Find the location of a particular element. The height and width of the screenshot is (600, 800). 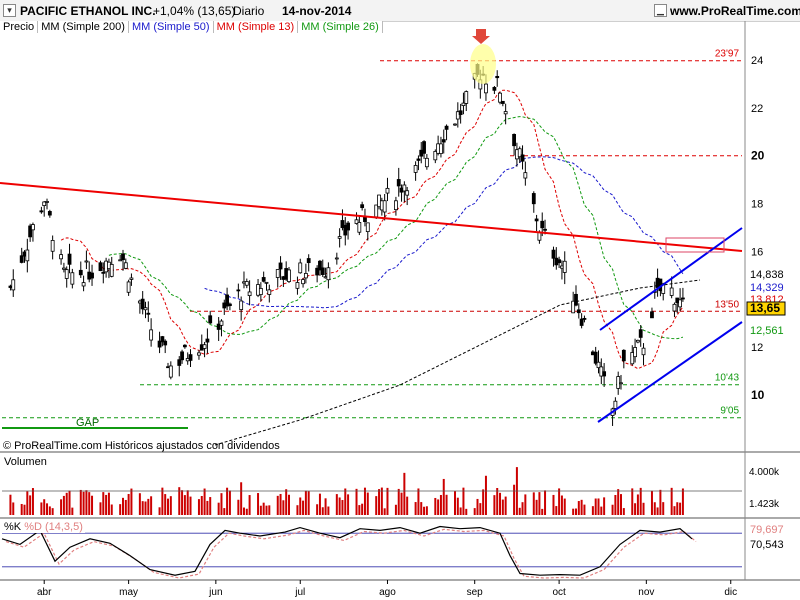

volume-tick-min: 1.423k is located at coordinates (764, 504).